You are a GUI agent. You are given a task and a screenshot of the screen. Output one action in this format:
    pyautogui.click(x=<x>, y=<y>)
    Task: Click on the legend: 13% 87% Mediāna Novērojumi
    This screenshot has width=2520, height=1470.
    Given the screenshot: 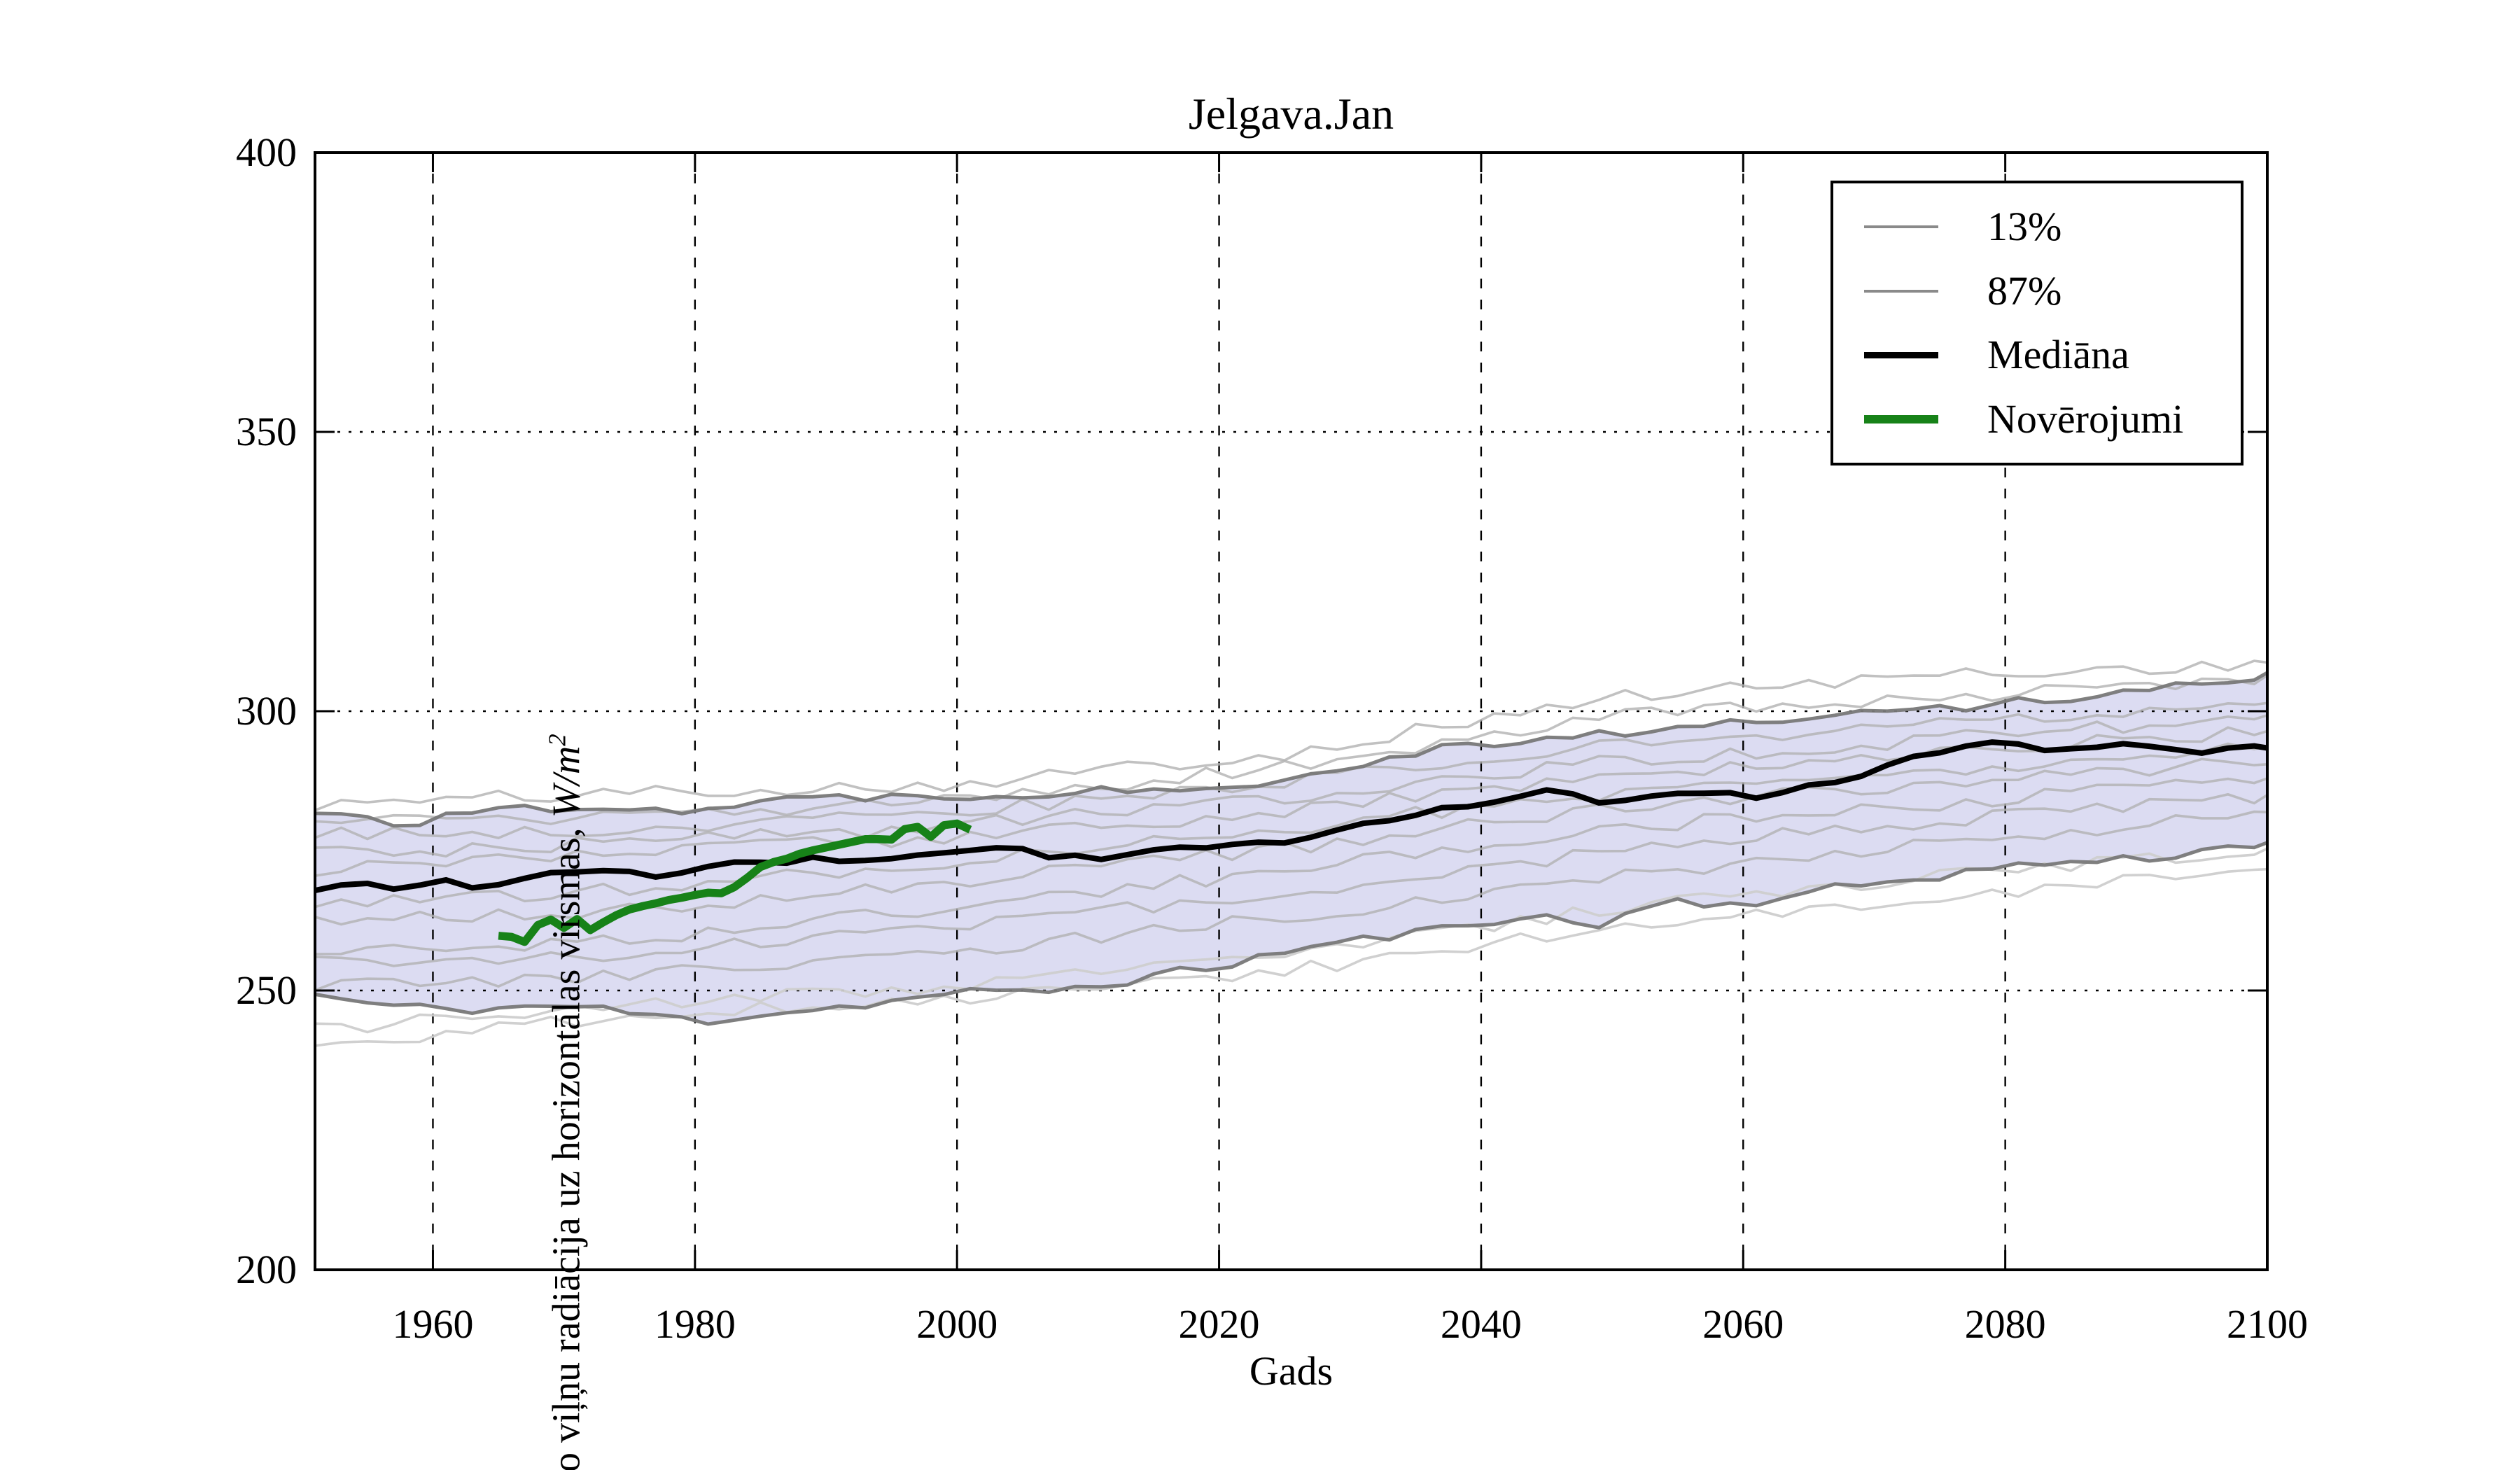 What is the action you would take?
    pyautogui.click(x=2037, y=323)
    